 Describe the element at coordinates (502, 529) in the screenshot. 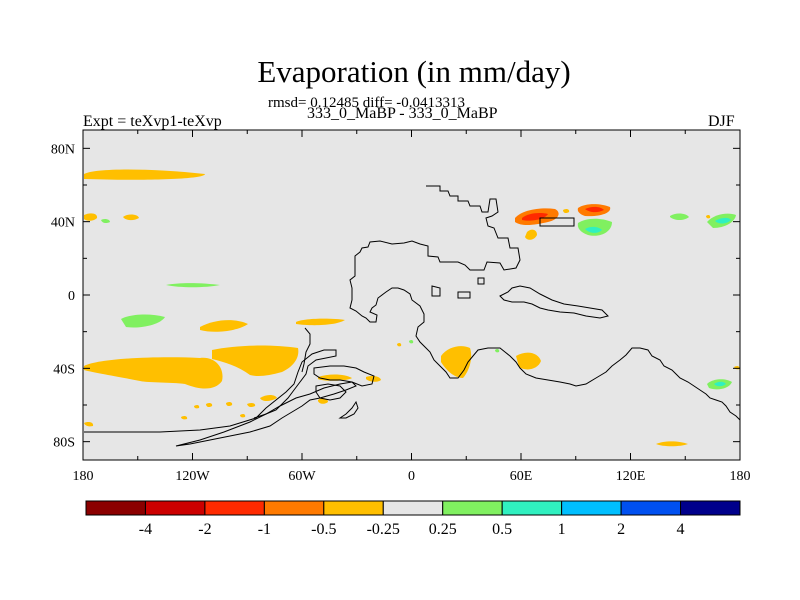

I see `colorbar-level-label: 0.5` at that location.